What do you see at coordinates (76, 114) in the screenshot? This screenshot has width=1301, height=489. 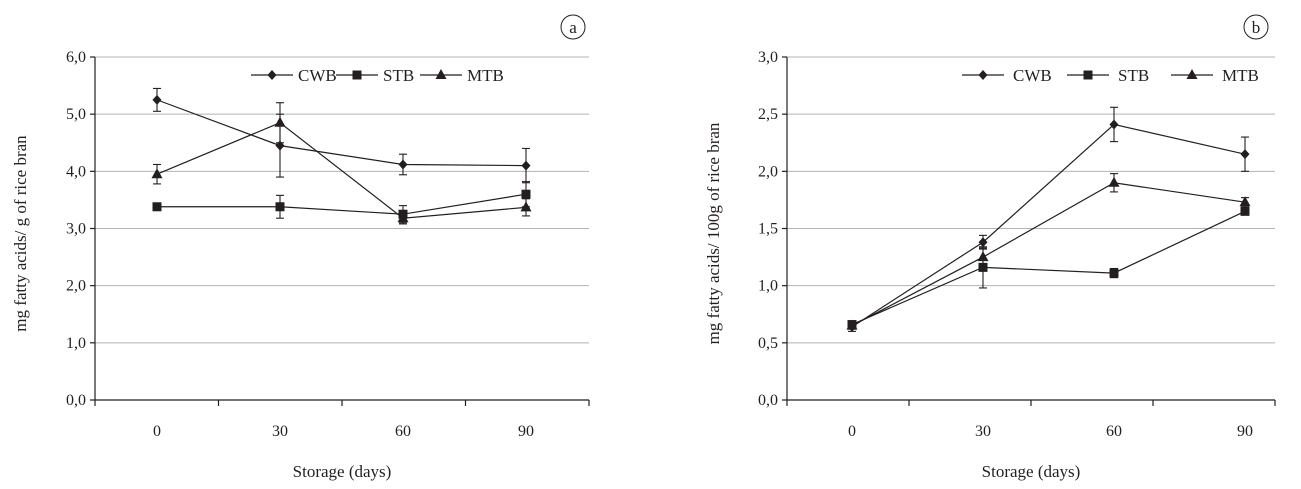 I see `y-tick-label: 5,0` at bounding box center [76, 114].